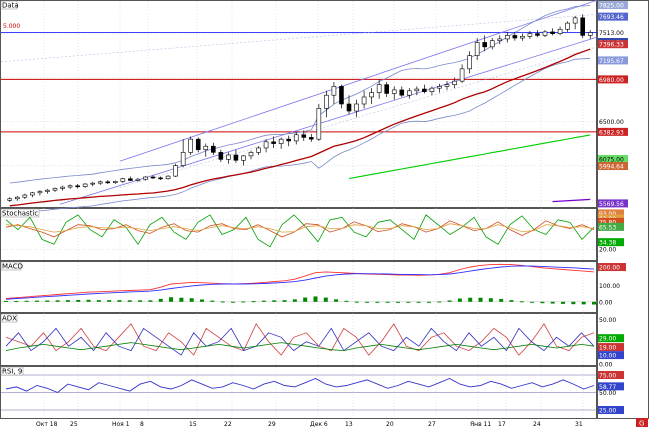 The height and width of the screenshot is (428, 650). I want to click on x-tick-label: Янв 11, so click(480, 424).